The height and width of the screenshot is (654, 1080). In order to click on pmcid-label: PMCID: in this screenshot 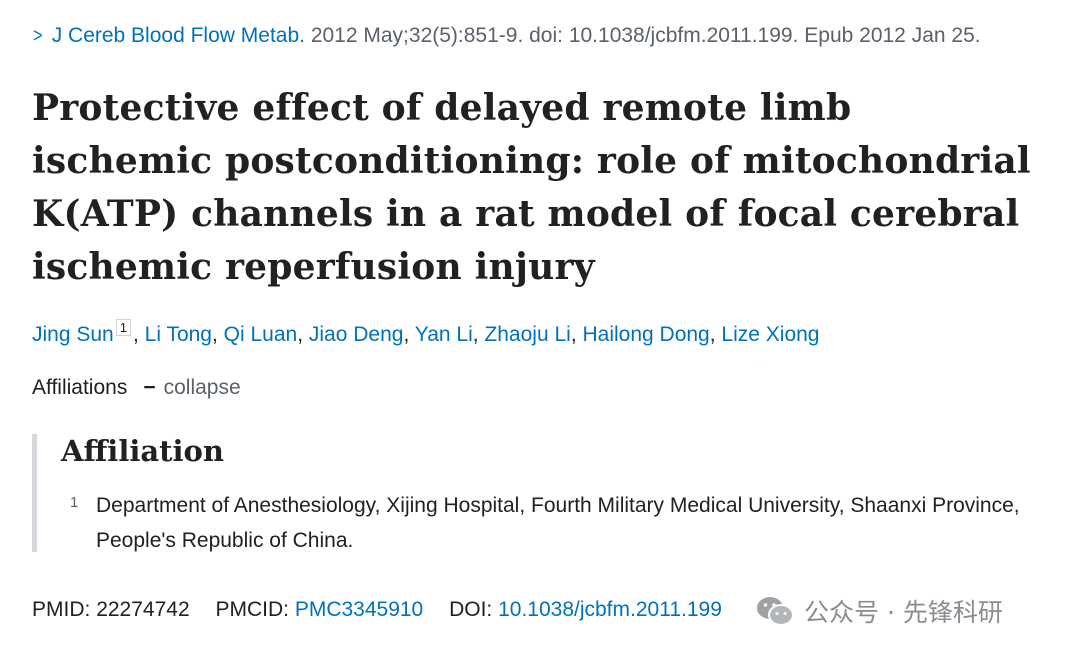, I will do `click(252, 609)`.